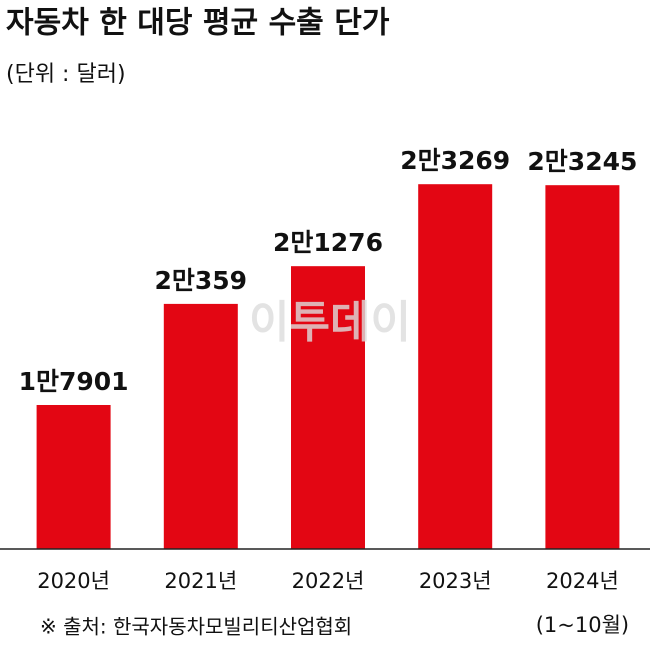  What do you see at coordinates (330, 322) in the screenshot?
I see `watermark: 이투데이` at bounding box center [330, 322].